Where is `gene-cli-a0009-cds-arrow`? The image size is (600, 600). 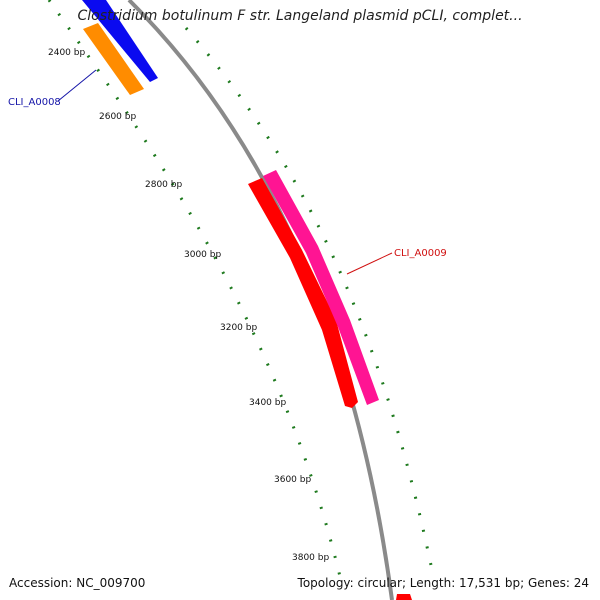 gene-cli-a0009-cds-arrow is located at coordinates (303, 293).